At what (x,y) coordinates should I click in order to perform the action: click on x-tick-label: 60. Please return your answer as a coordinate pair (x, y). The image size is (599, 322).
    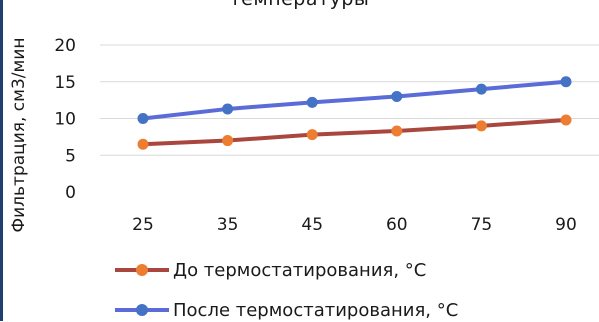
    Looking at the image, I should click on (397, 225).